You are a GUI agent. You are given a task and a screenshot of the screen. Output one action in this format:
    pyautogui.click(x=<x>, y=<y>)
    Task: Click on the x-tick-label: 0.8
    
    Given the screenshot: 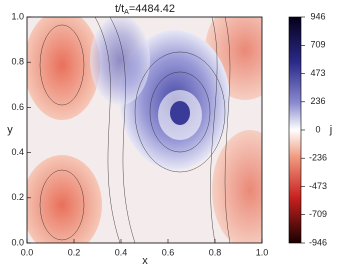 What is the action you would take?
    pyautogui.click(x=215, y=252)
    